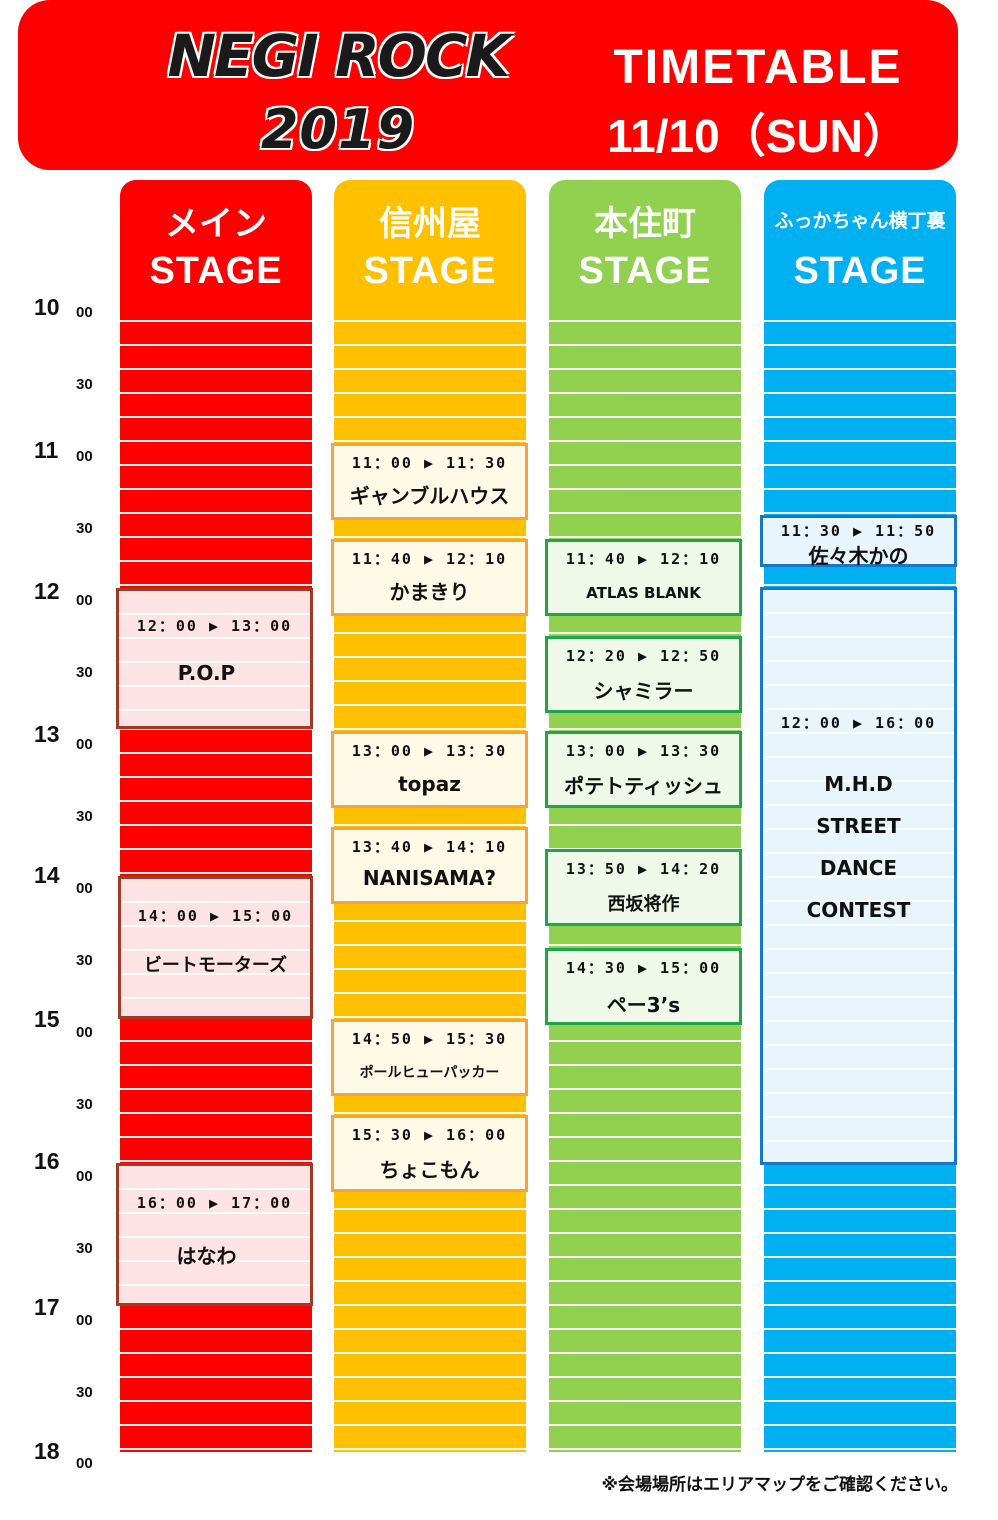 The height and width of the screenshot is (1520, 998). Describe the element at coordinates (47, 1307) in the screenshot. I see `hour-label: 17` at that location.